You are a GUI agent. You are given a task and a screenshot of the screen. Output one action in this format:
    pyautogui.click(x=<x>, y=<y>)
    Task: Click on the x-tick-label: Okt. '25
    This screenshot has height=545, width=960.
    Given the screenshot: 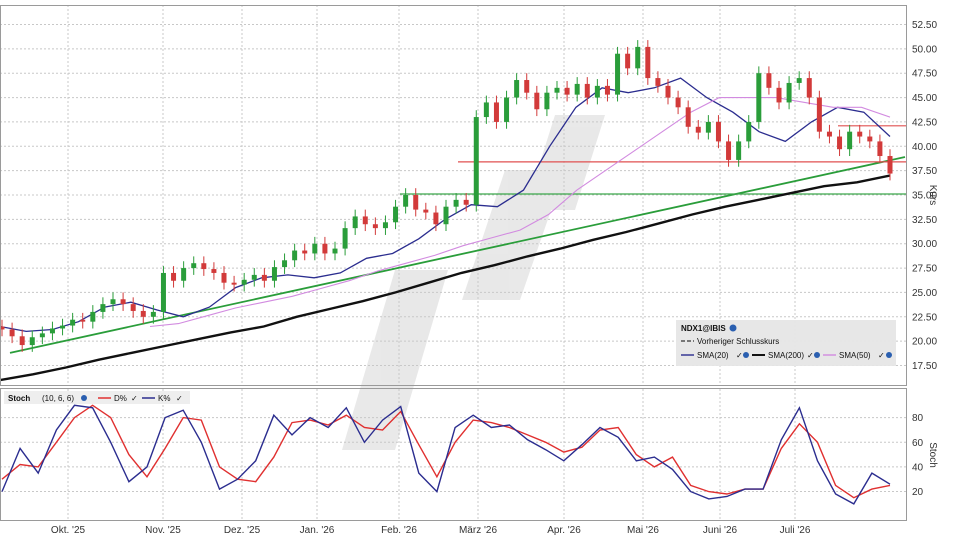 What is the action you would take?
    pyautogui.click(x=68, y=530)
    